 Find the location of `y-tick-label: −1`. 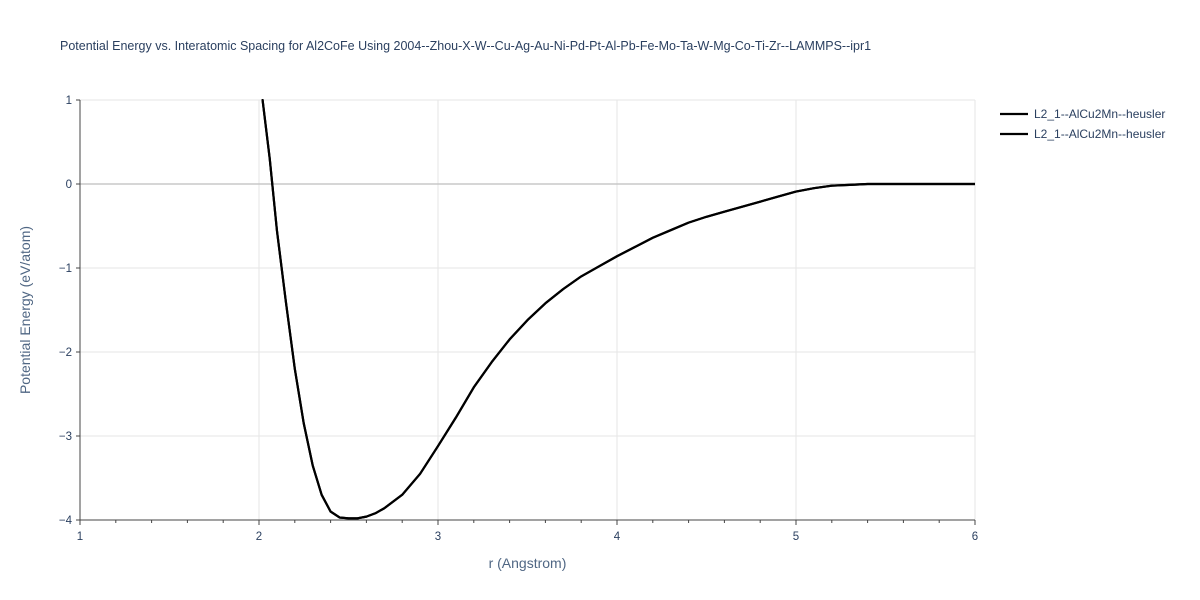

y-tick-label: −1 is located at coordinates (65, 269).